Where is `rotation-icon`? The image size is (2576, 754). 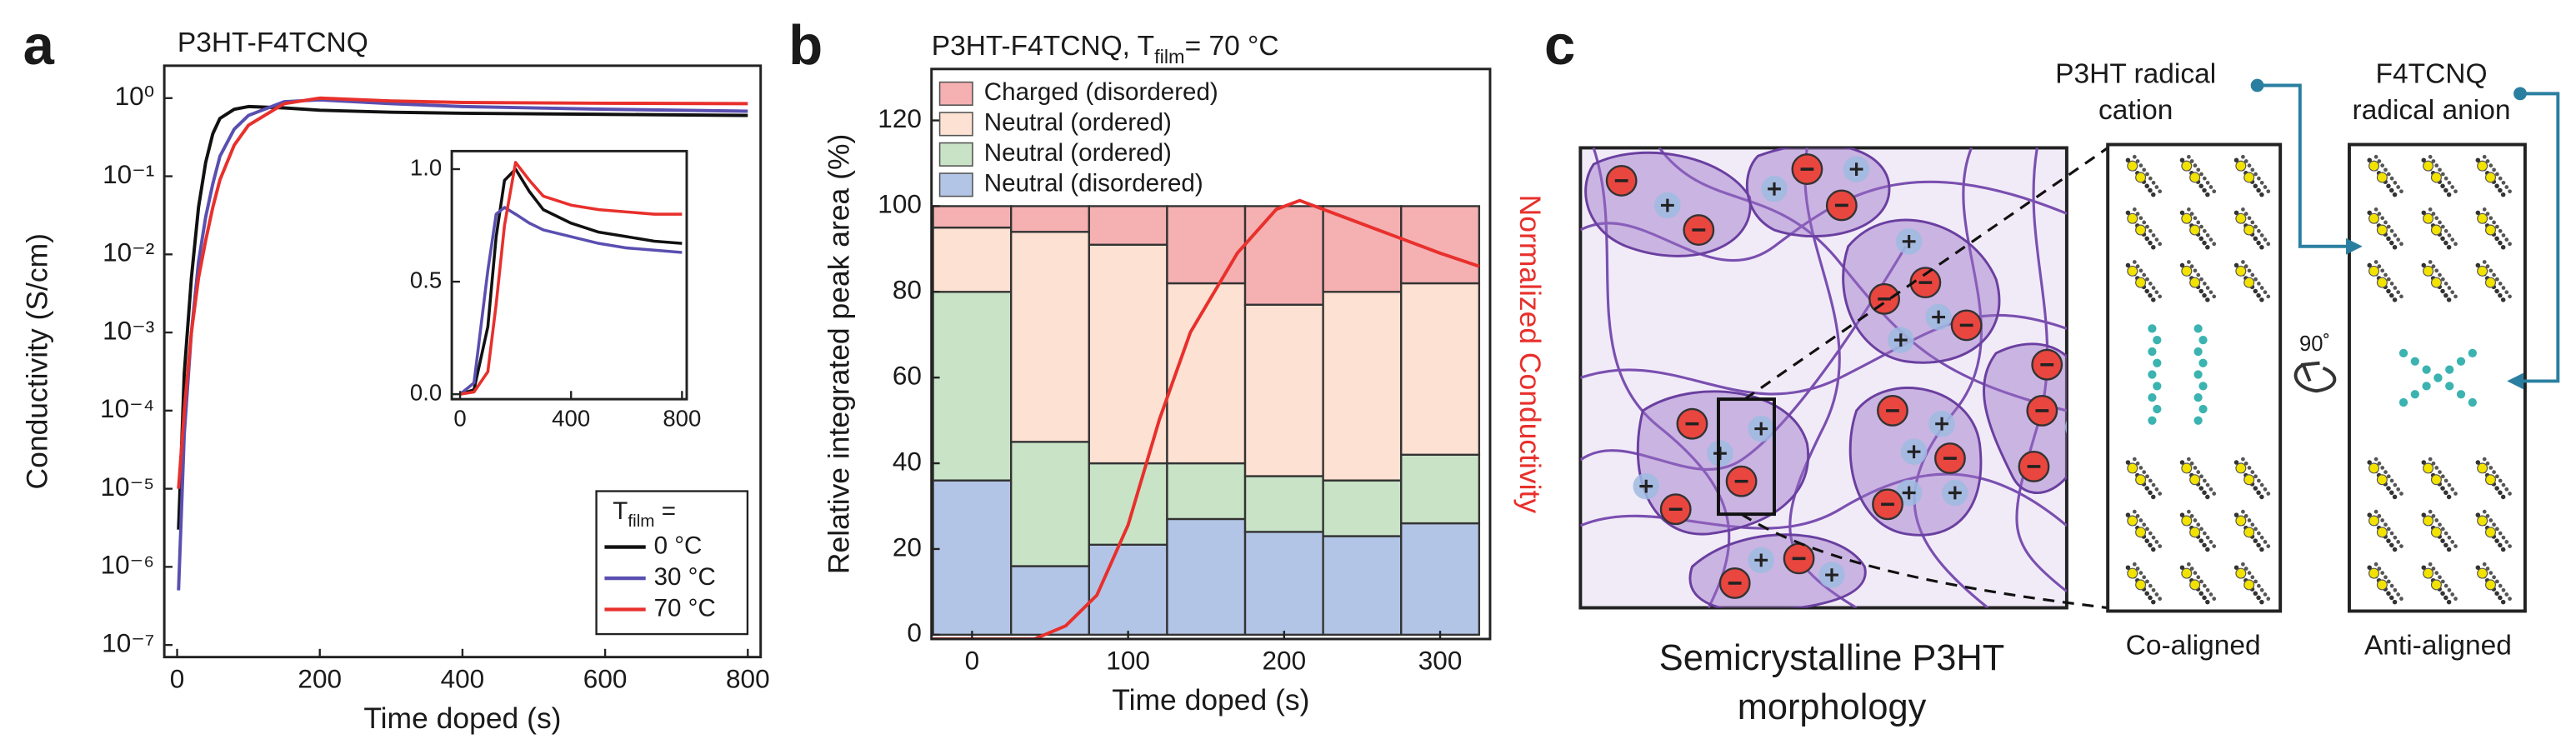 rotation-icon is located at coordinates (2315, 377).